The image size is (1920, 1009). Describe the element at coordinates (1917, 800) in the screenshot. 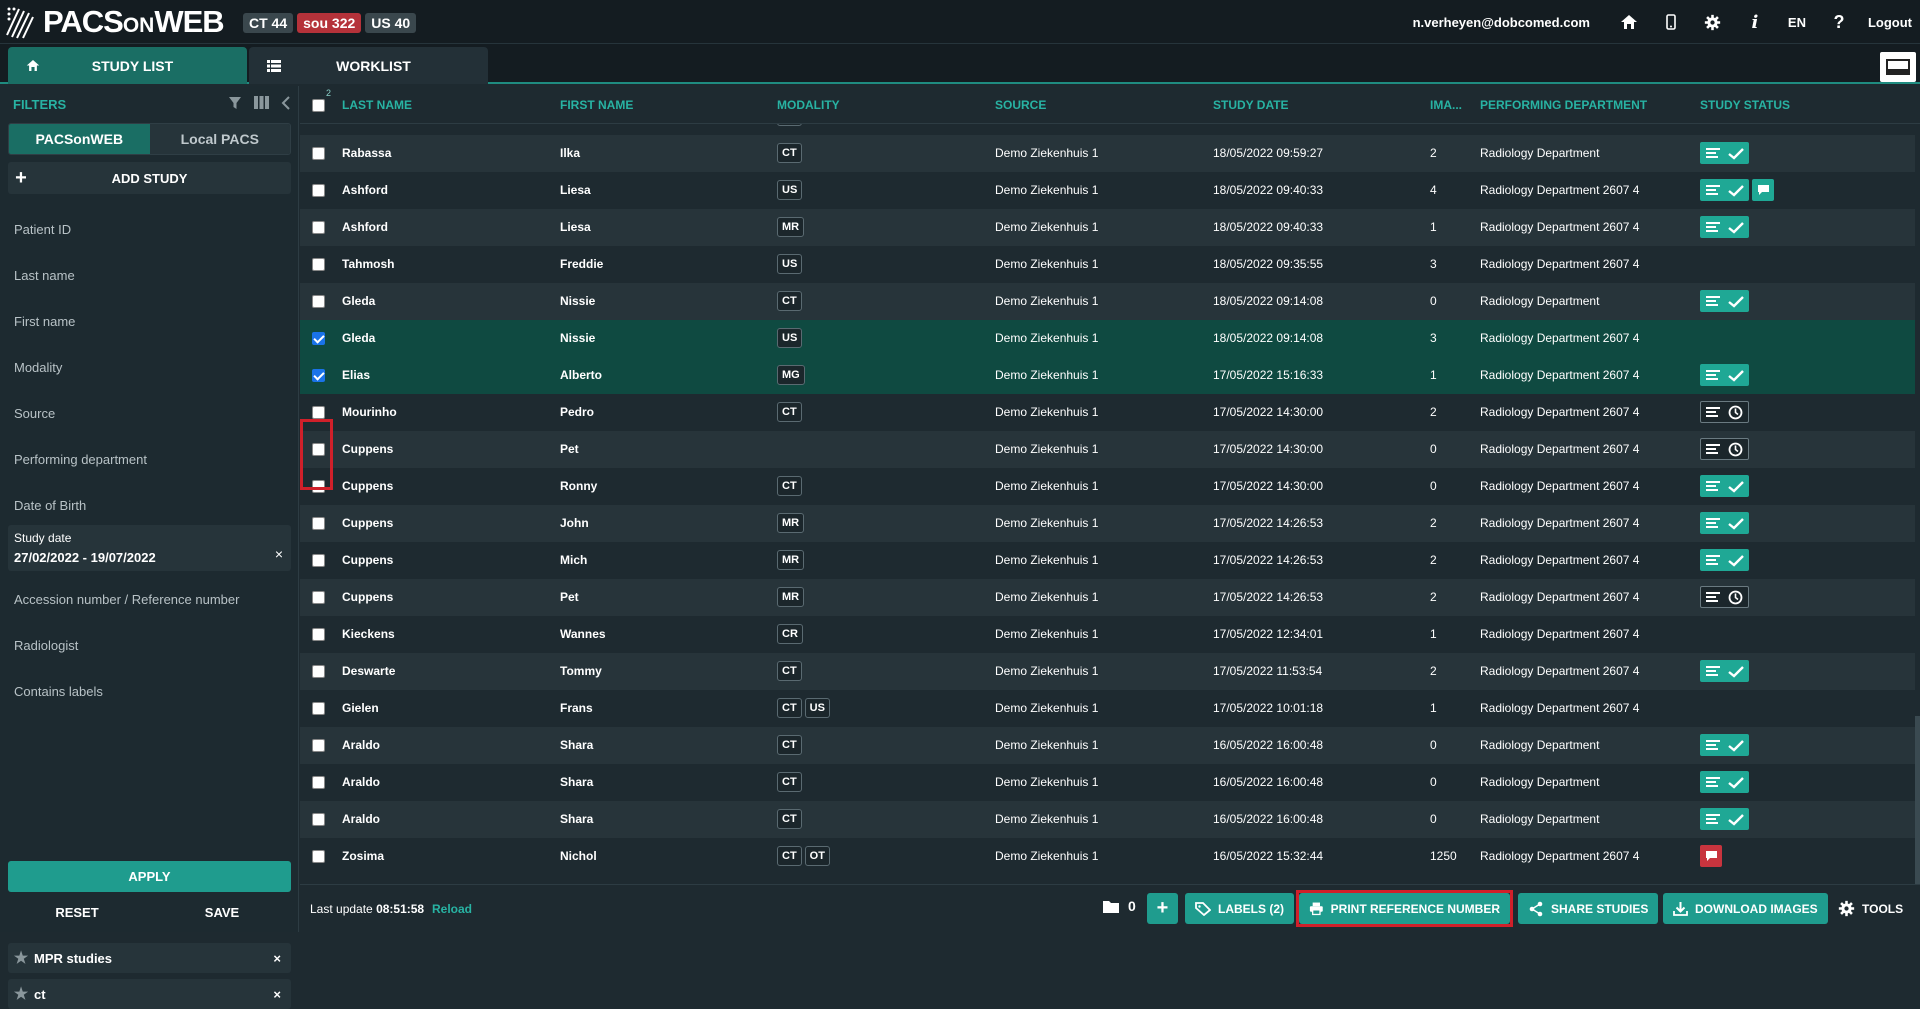

I see `scrollbar-thumb` at that location.